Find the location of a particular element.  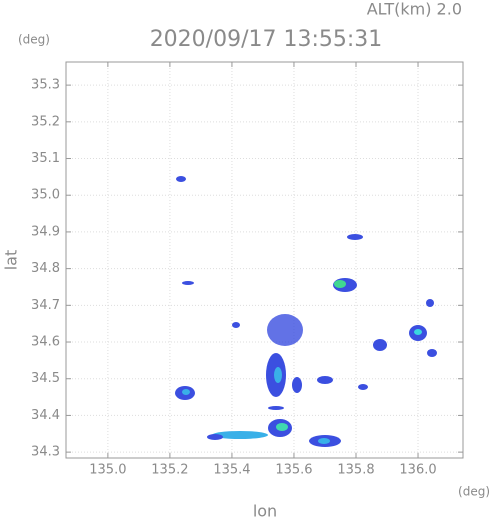

y-tick-label: 34.6 is located at coordinates (45, 342).